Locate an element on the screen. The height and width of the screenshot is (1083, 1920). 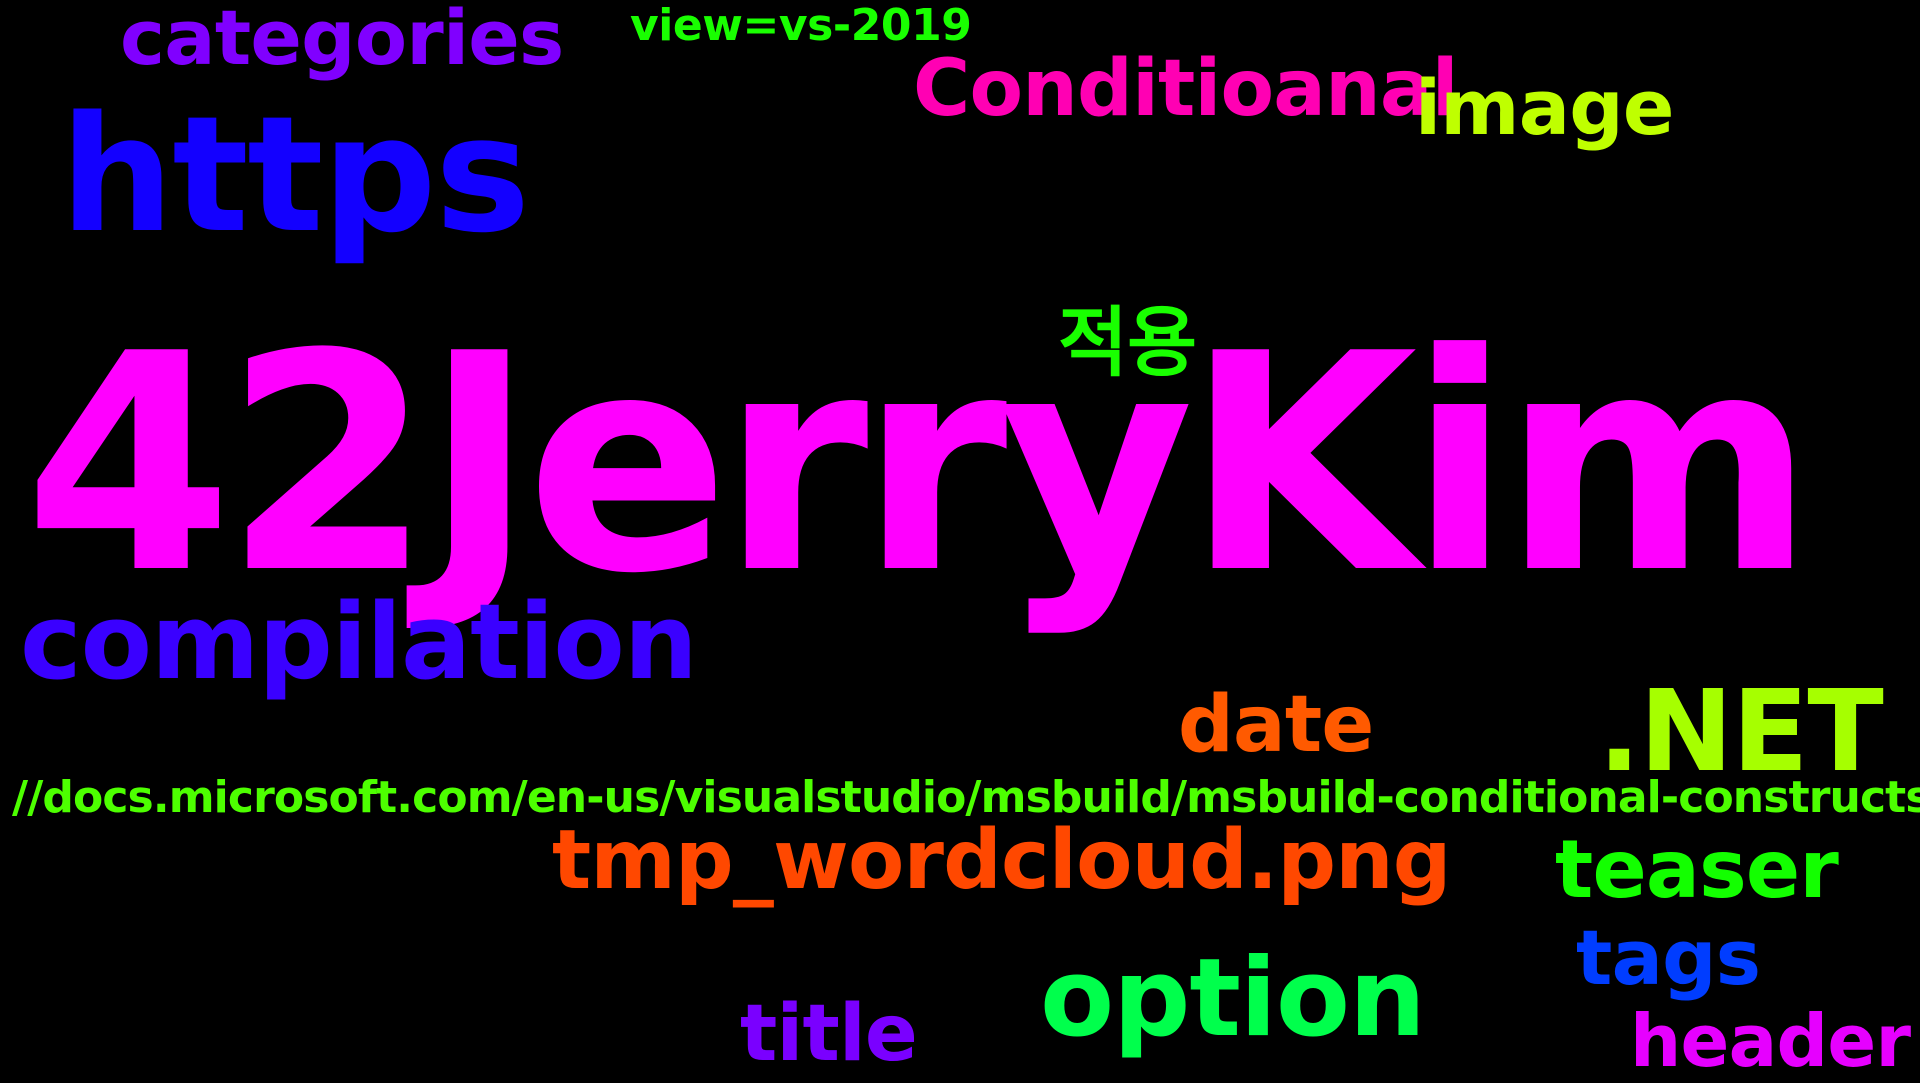
word-dotnet: .NET is located at coordinates (1741, 732).